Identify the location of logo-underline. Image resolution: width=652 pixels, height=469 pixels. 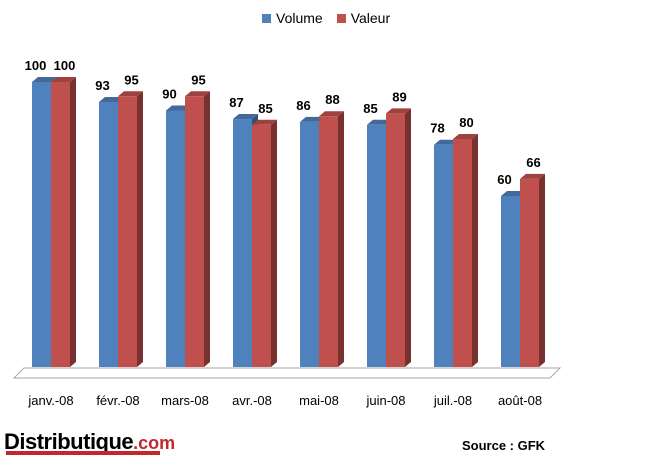
(83, 453).